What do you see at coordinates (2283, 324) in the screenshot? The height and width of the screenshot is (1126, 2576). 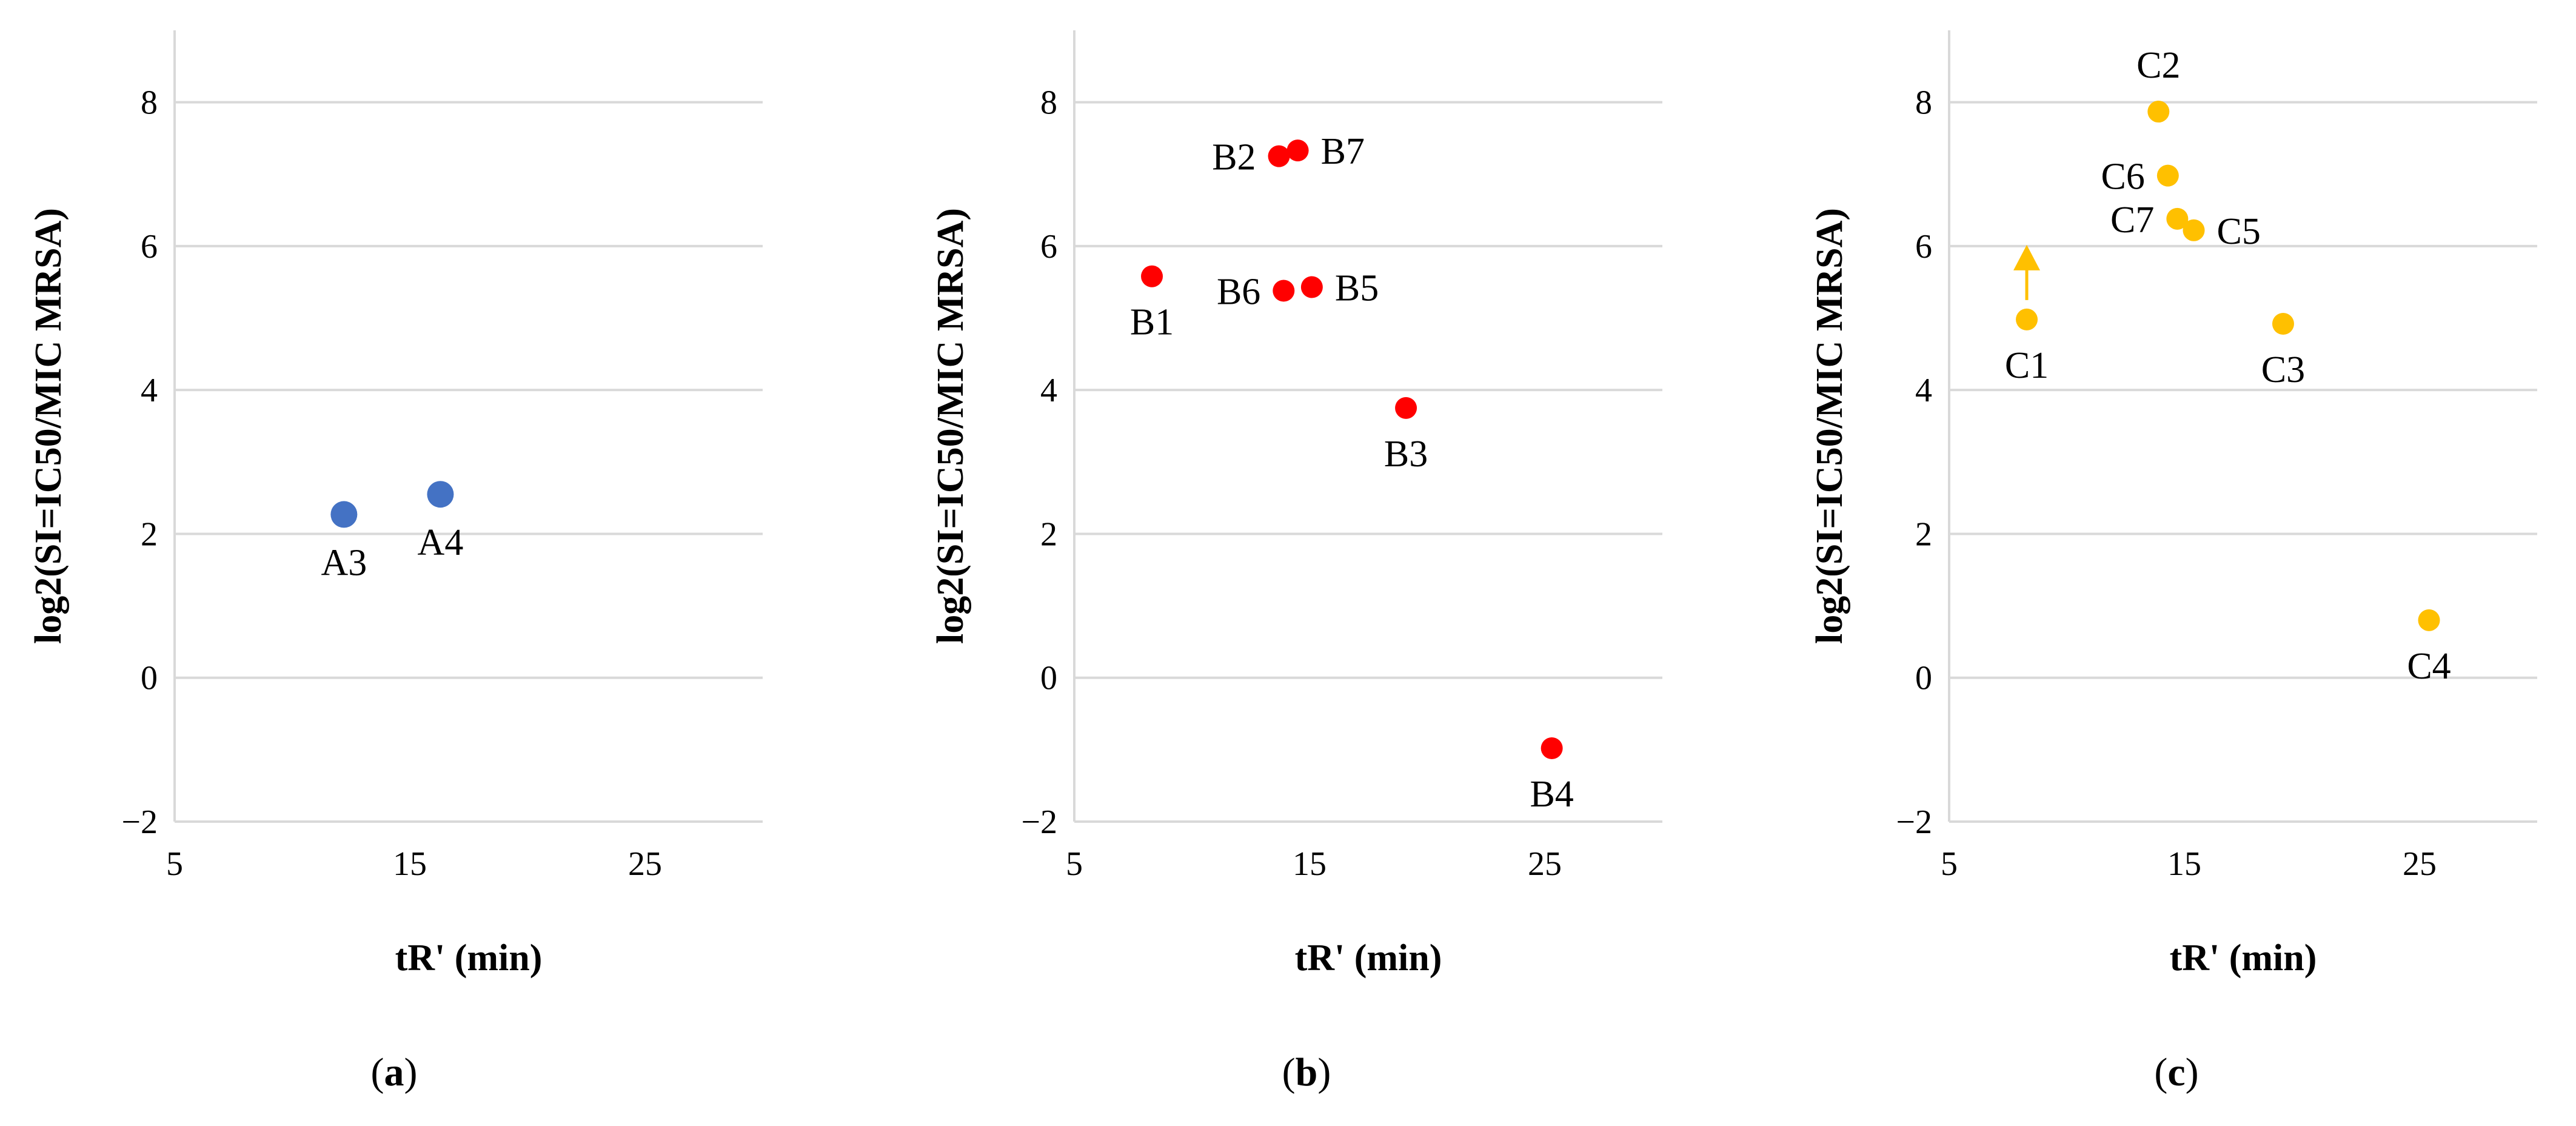 I see `data-point-C3` at bounding box center [2283, 324].